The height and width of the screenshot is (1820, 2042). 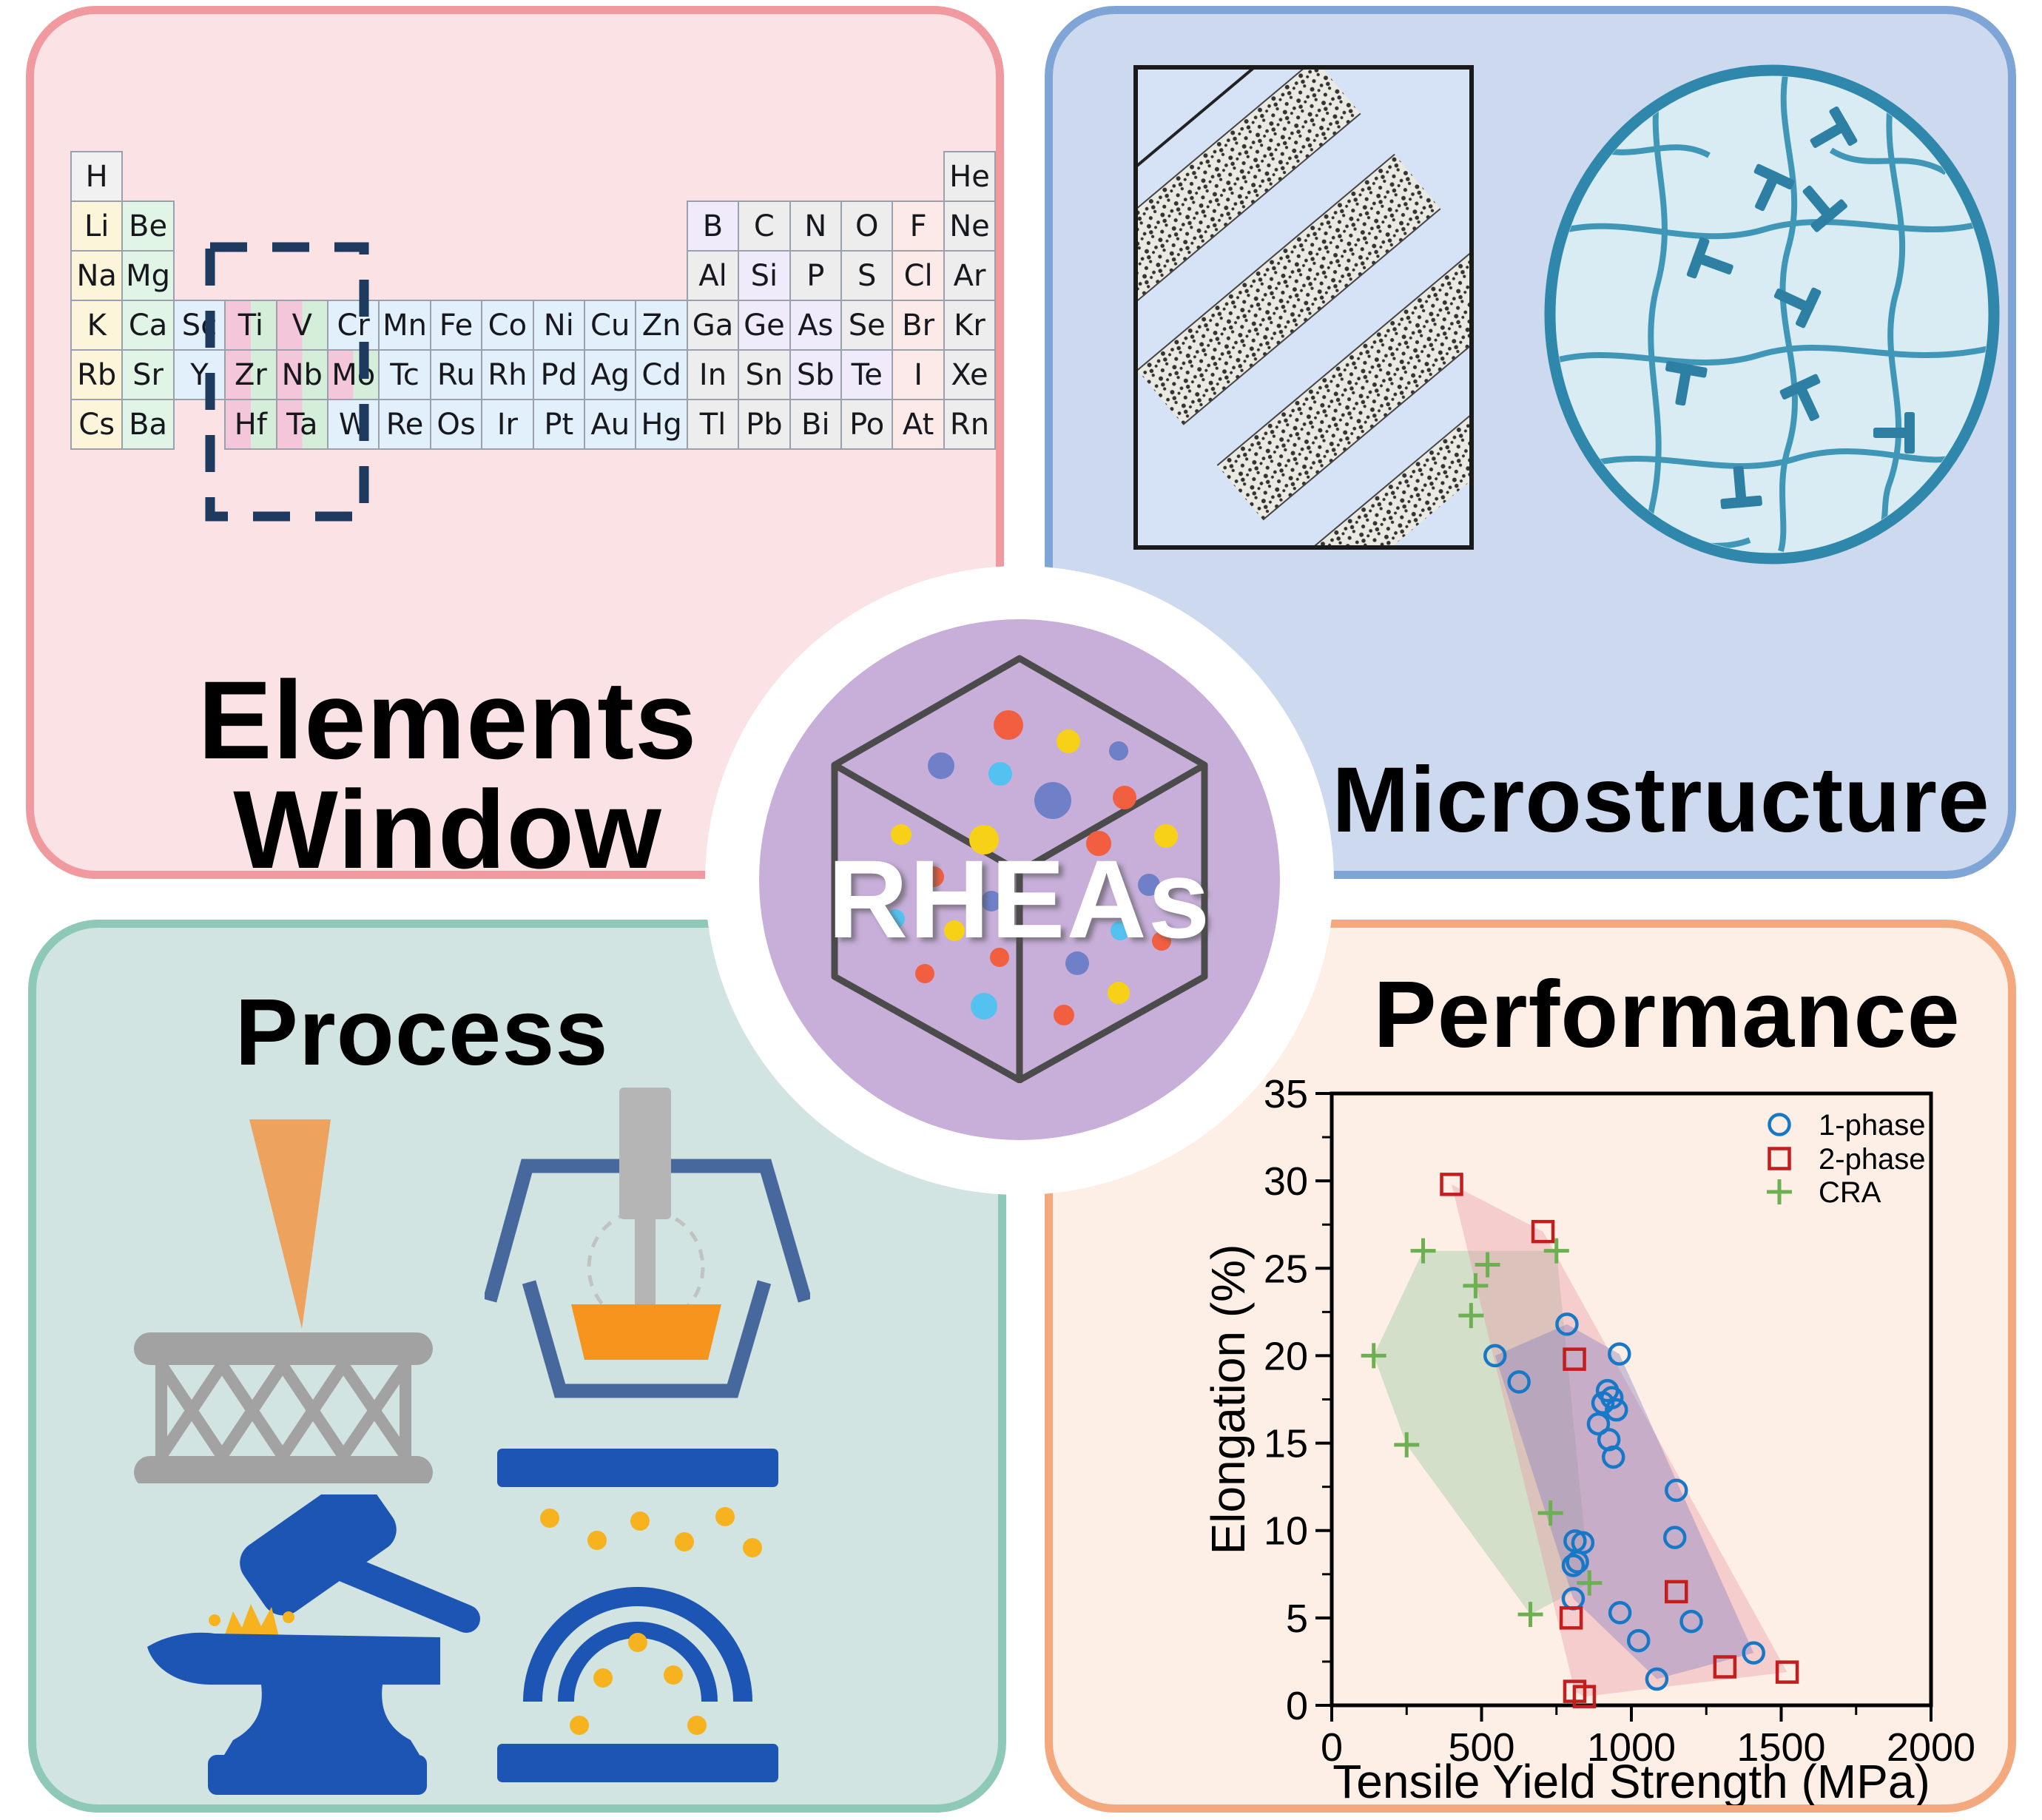 I want to click on element-cell-P: P, so click(x=816, y=275).